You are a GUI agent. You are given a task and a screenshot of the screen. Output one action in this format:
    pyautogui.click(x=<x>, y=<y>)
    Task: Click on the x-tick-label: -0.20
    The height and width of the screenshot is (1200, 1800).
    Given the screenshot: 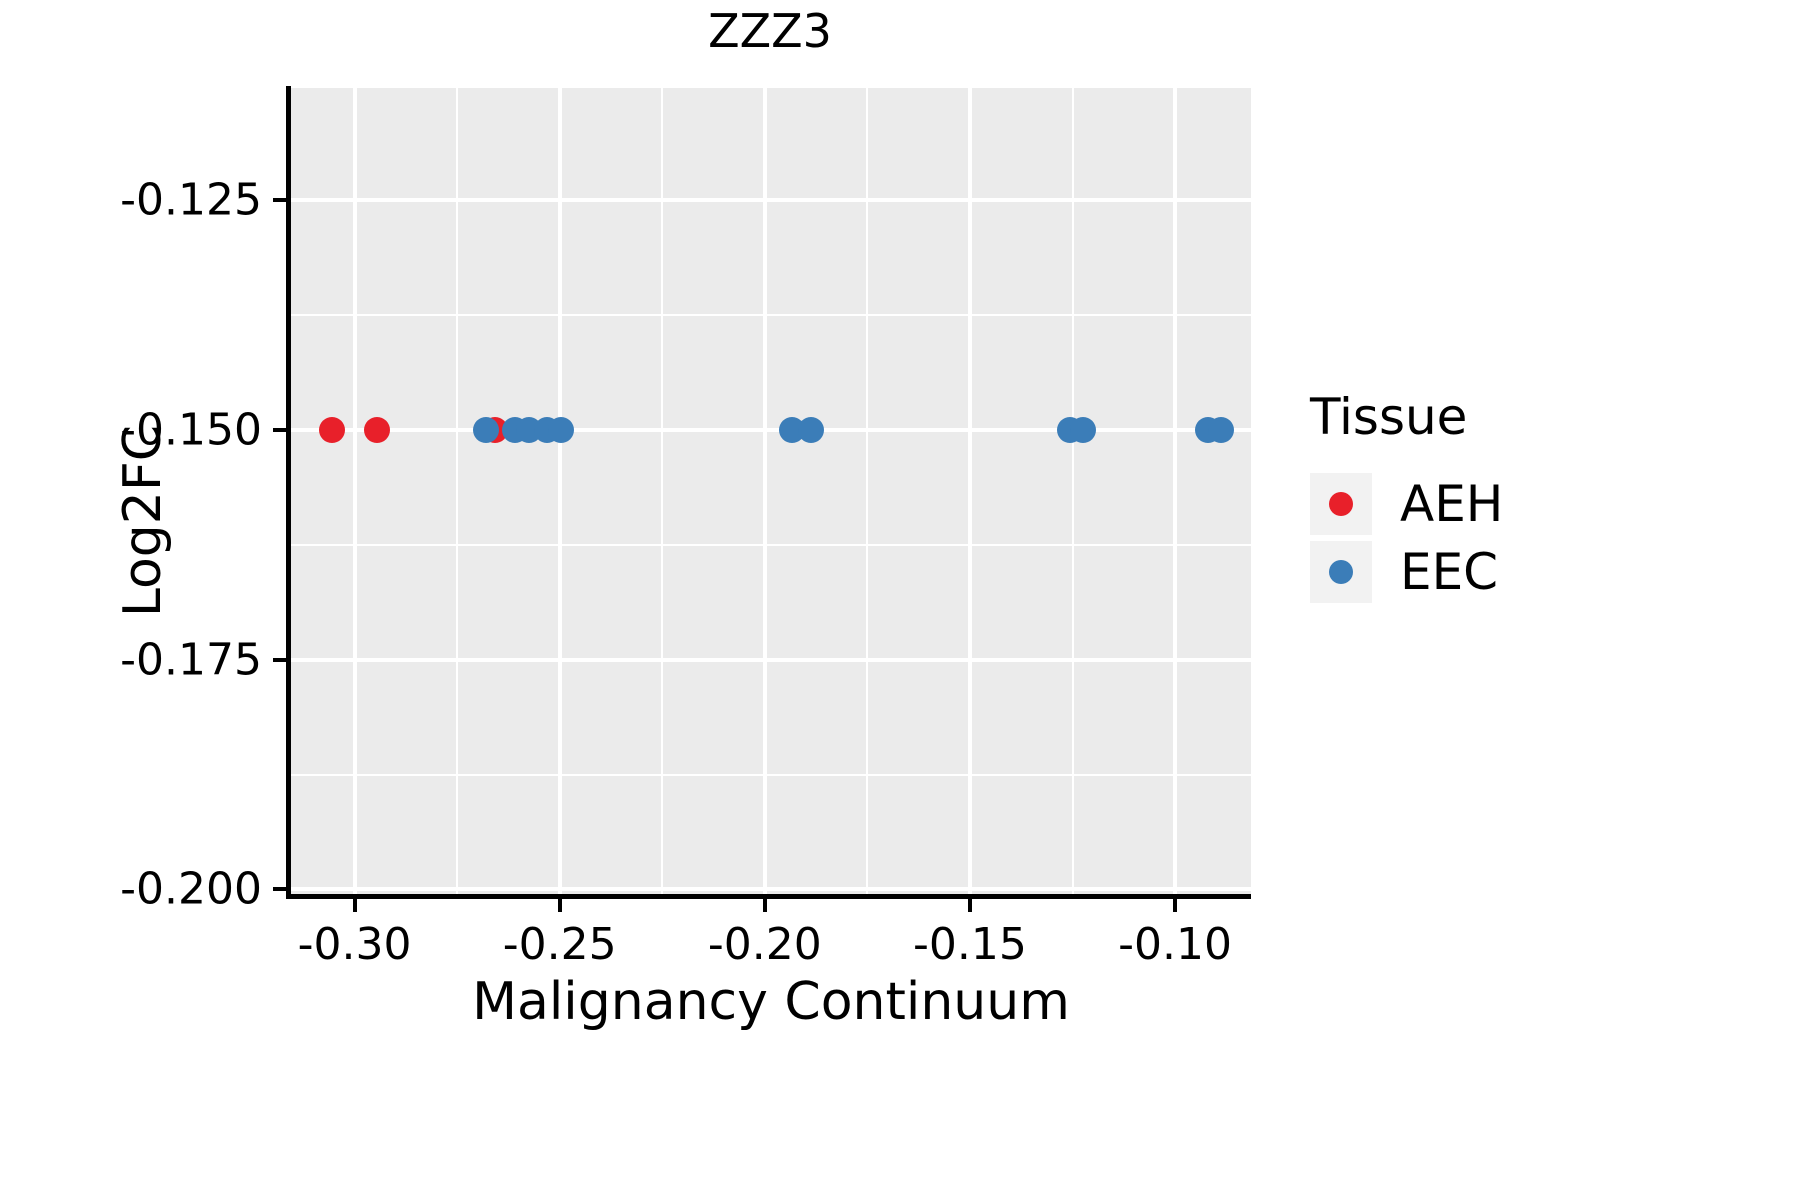 What is the action you would take?
    pyautogui.click(x=764, y=944)
    